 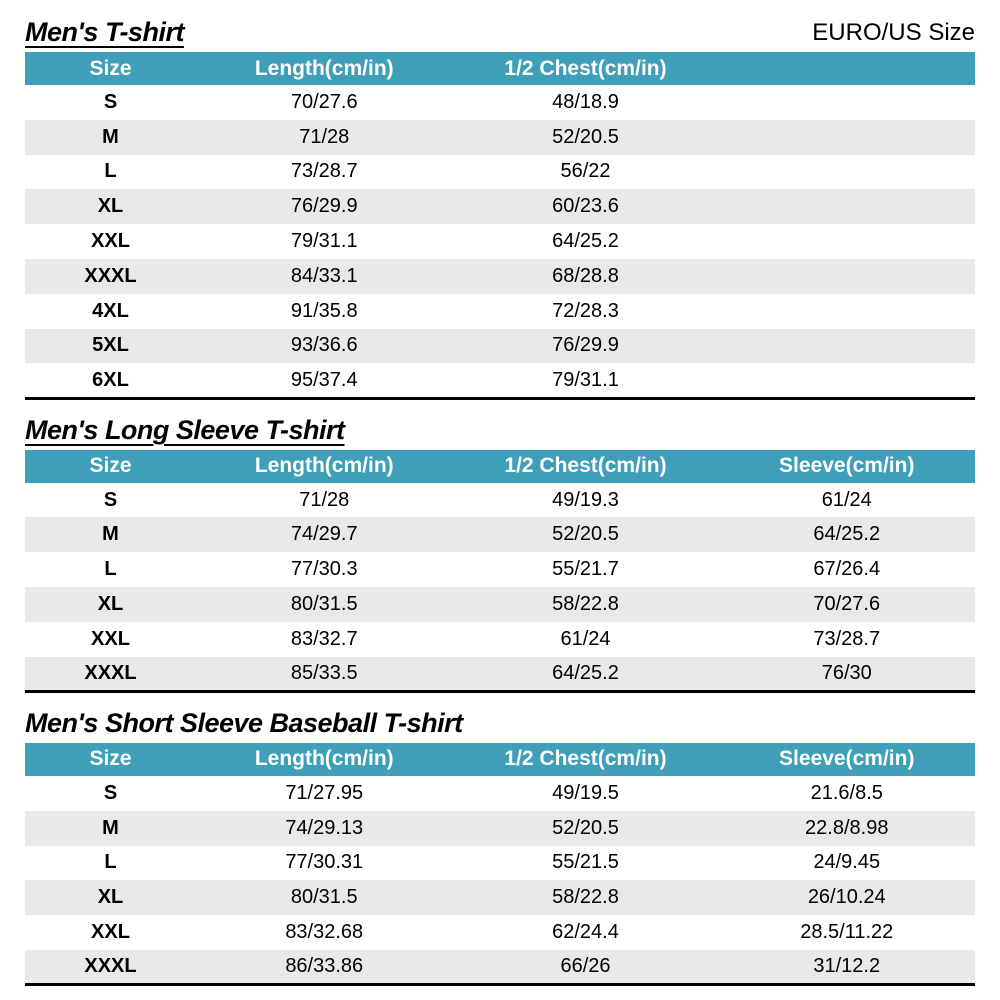 I want to click on table-row: XXL 79/31.1 64/25.2, so click(x=500, y=241).